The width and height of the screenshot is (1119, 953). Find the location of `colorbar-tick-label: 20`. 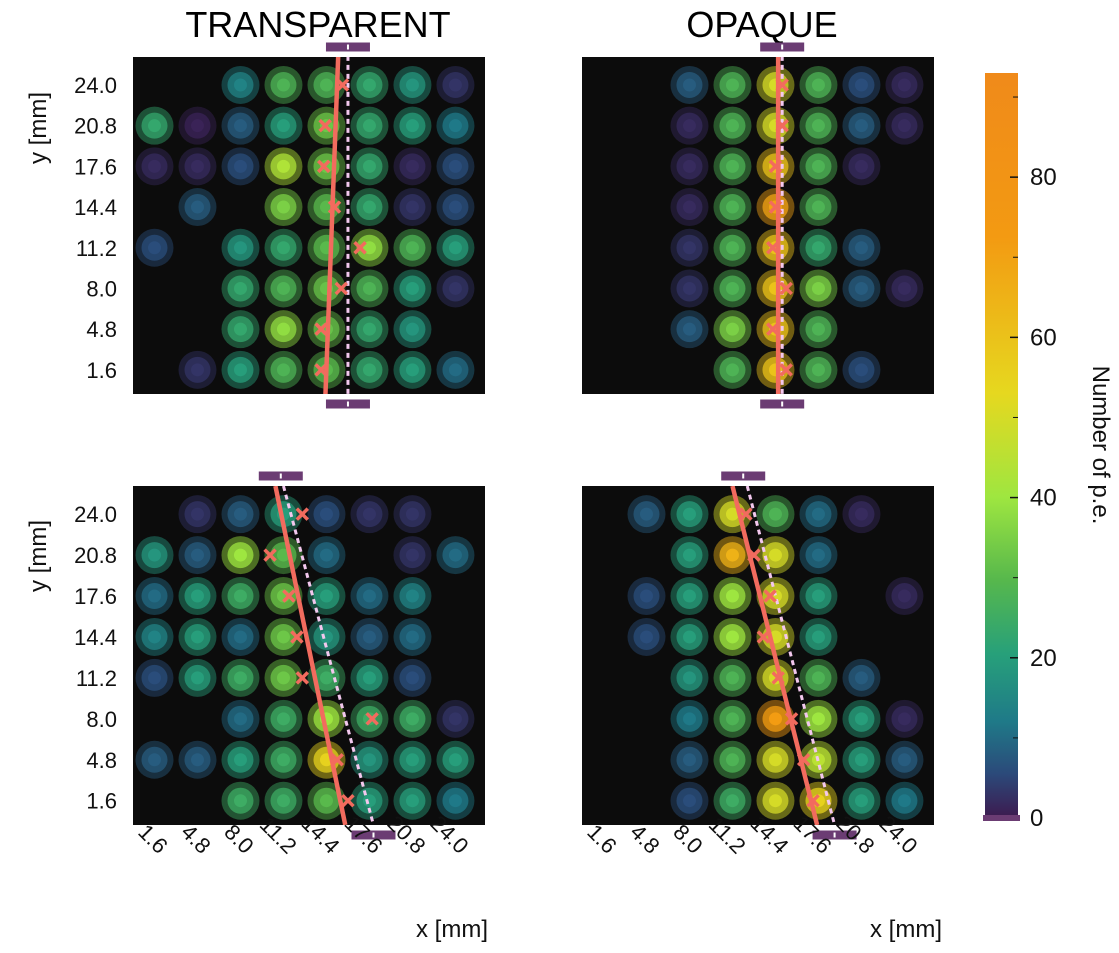

colorbar-tick-label: 20 is located at coordinates (1043, 658).